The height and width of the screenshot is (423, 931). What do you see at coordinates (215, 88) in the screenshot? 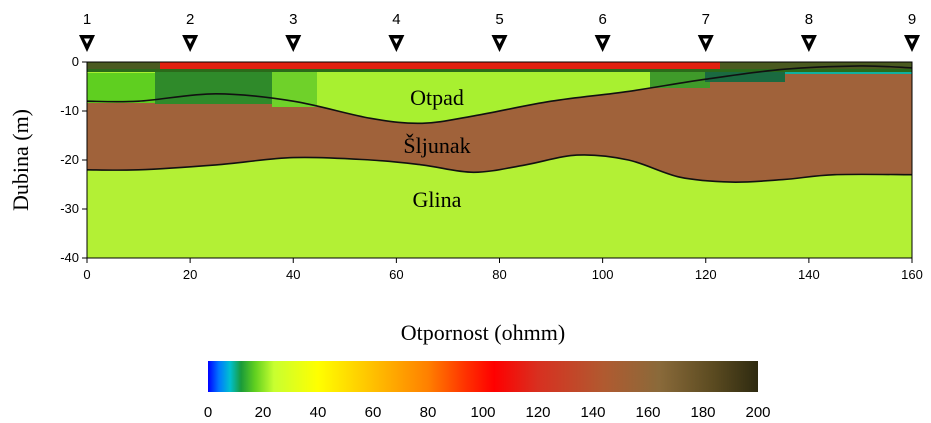
I see `otpad-patch-dark-green` at bounding box center [215, 88].